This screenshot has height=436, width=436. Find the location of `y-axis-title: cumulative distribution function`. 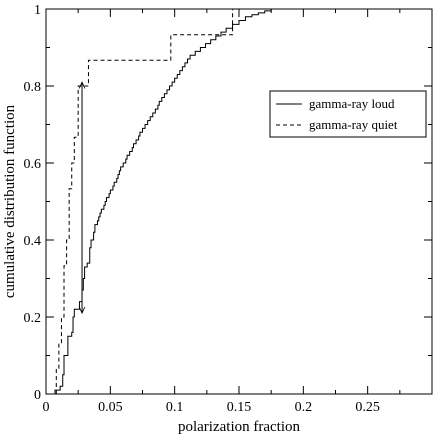

y-axis-title: cumulative distribution function is located at coordinates (10, 201).